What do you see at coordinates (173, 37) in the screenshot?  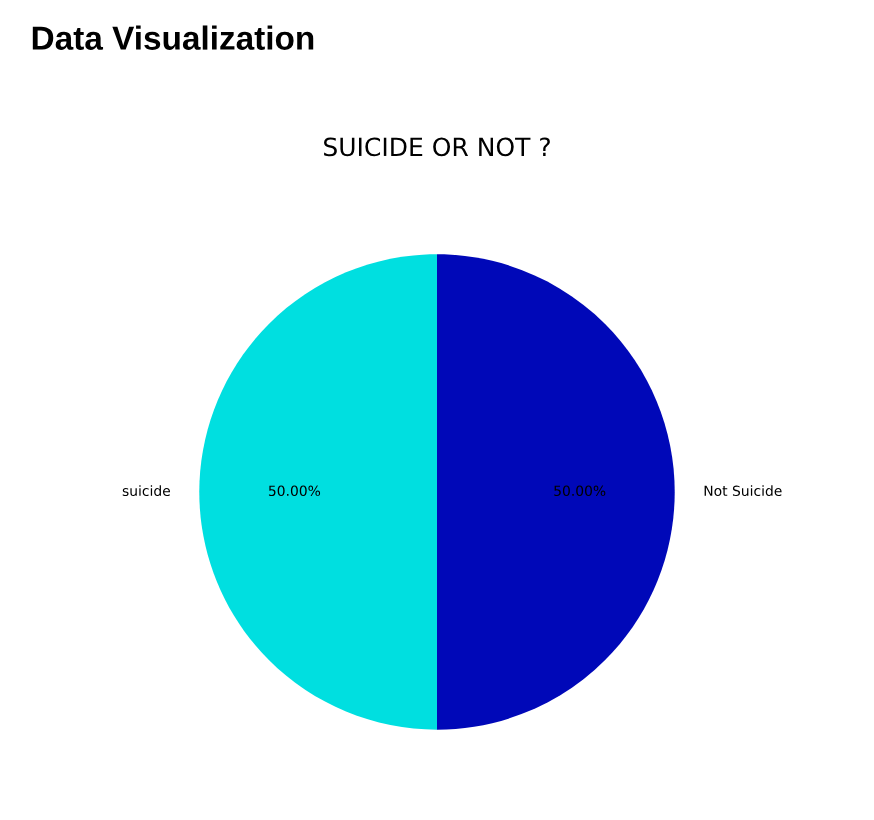 I see `chart-title: Data Visualization` at bounding box center [173, 37].